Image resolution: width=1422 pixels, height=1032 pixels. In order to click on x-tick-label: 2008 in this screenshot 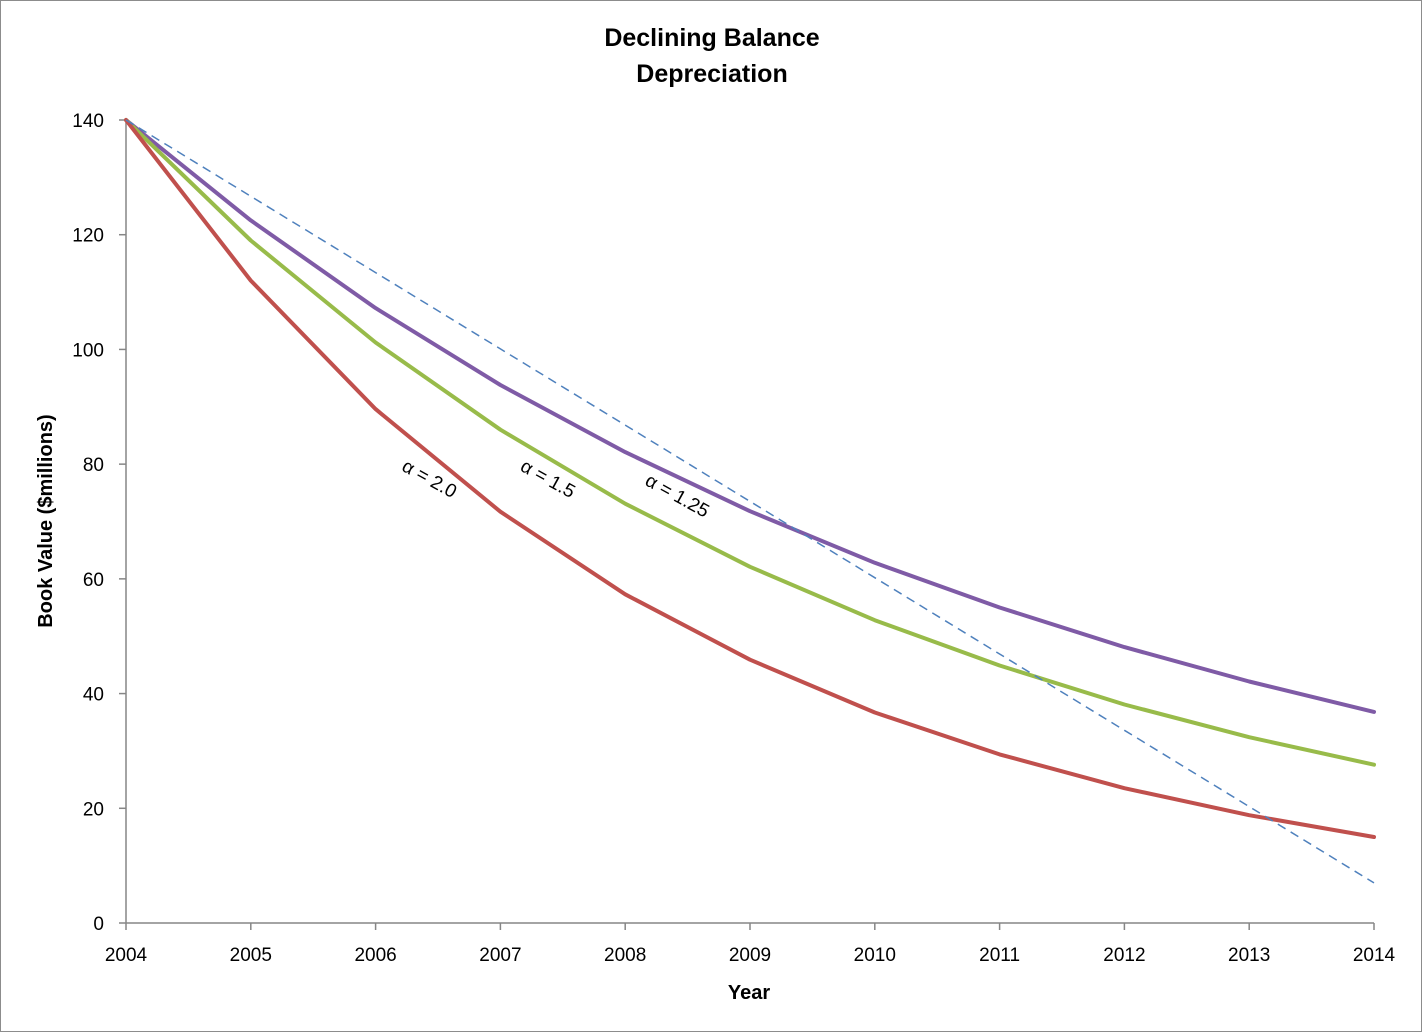, I will do `click(625, 955)`.